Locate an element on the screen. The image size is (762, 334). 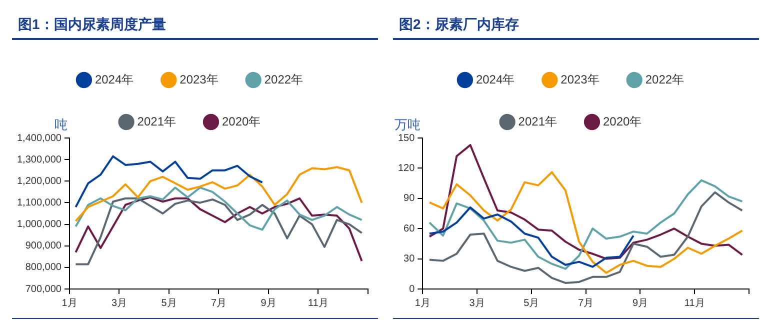
y-tick-label: 1,300,000 is located at coordinates (39, 160).